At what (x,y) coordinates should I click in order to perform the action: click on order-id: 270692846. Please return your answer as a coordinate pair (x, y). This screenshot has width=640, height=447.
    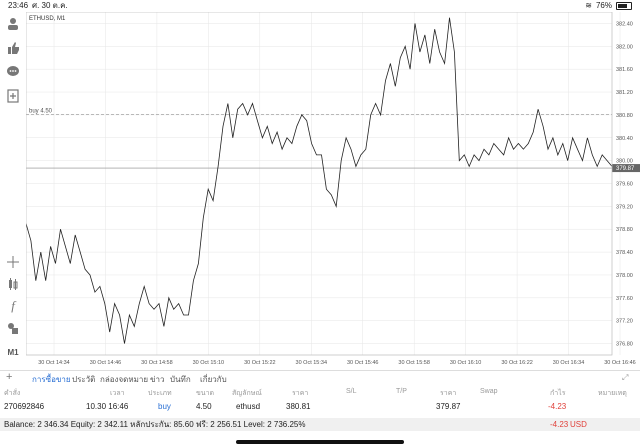
    Looking at the image, I should click on (24, 406).